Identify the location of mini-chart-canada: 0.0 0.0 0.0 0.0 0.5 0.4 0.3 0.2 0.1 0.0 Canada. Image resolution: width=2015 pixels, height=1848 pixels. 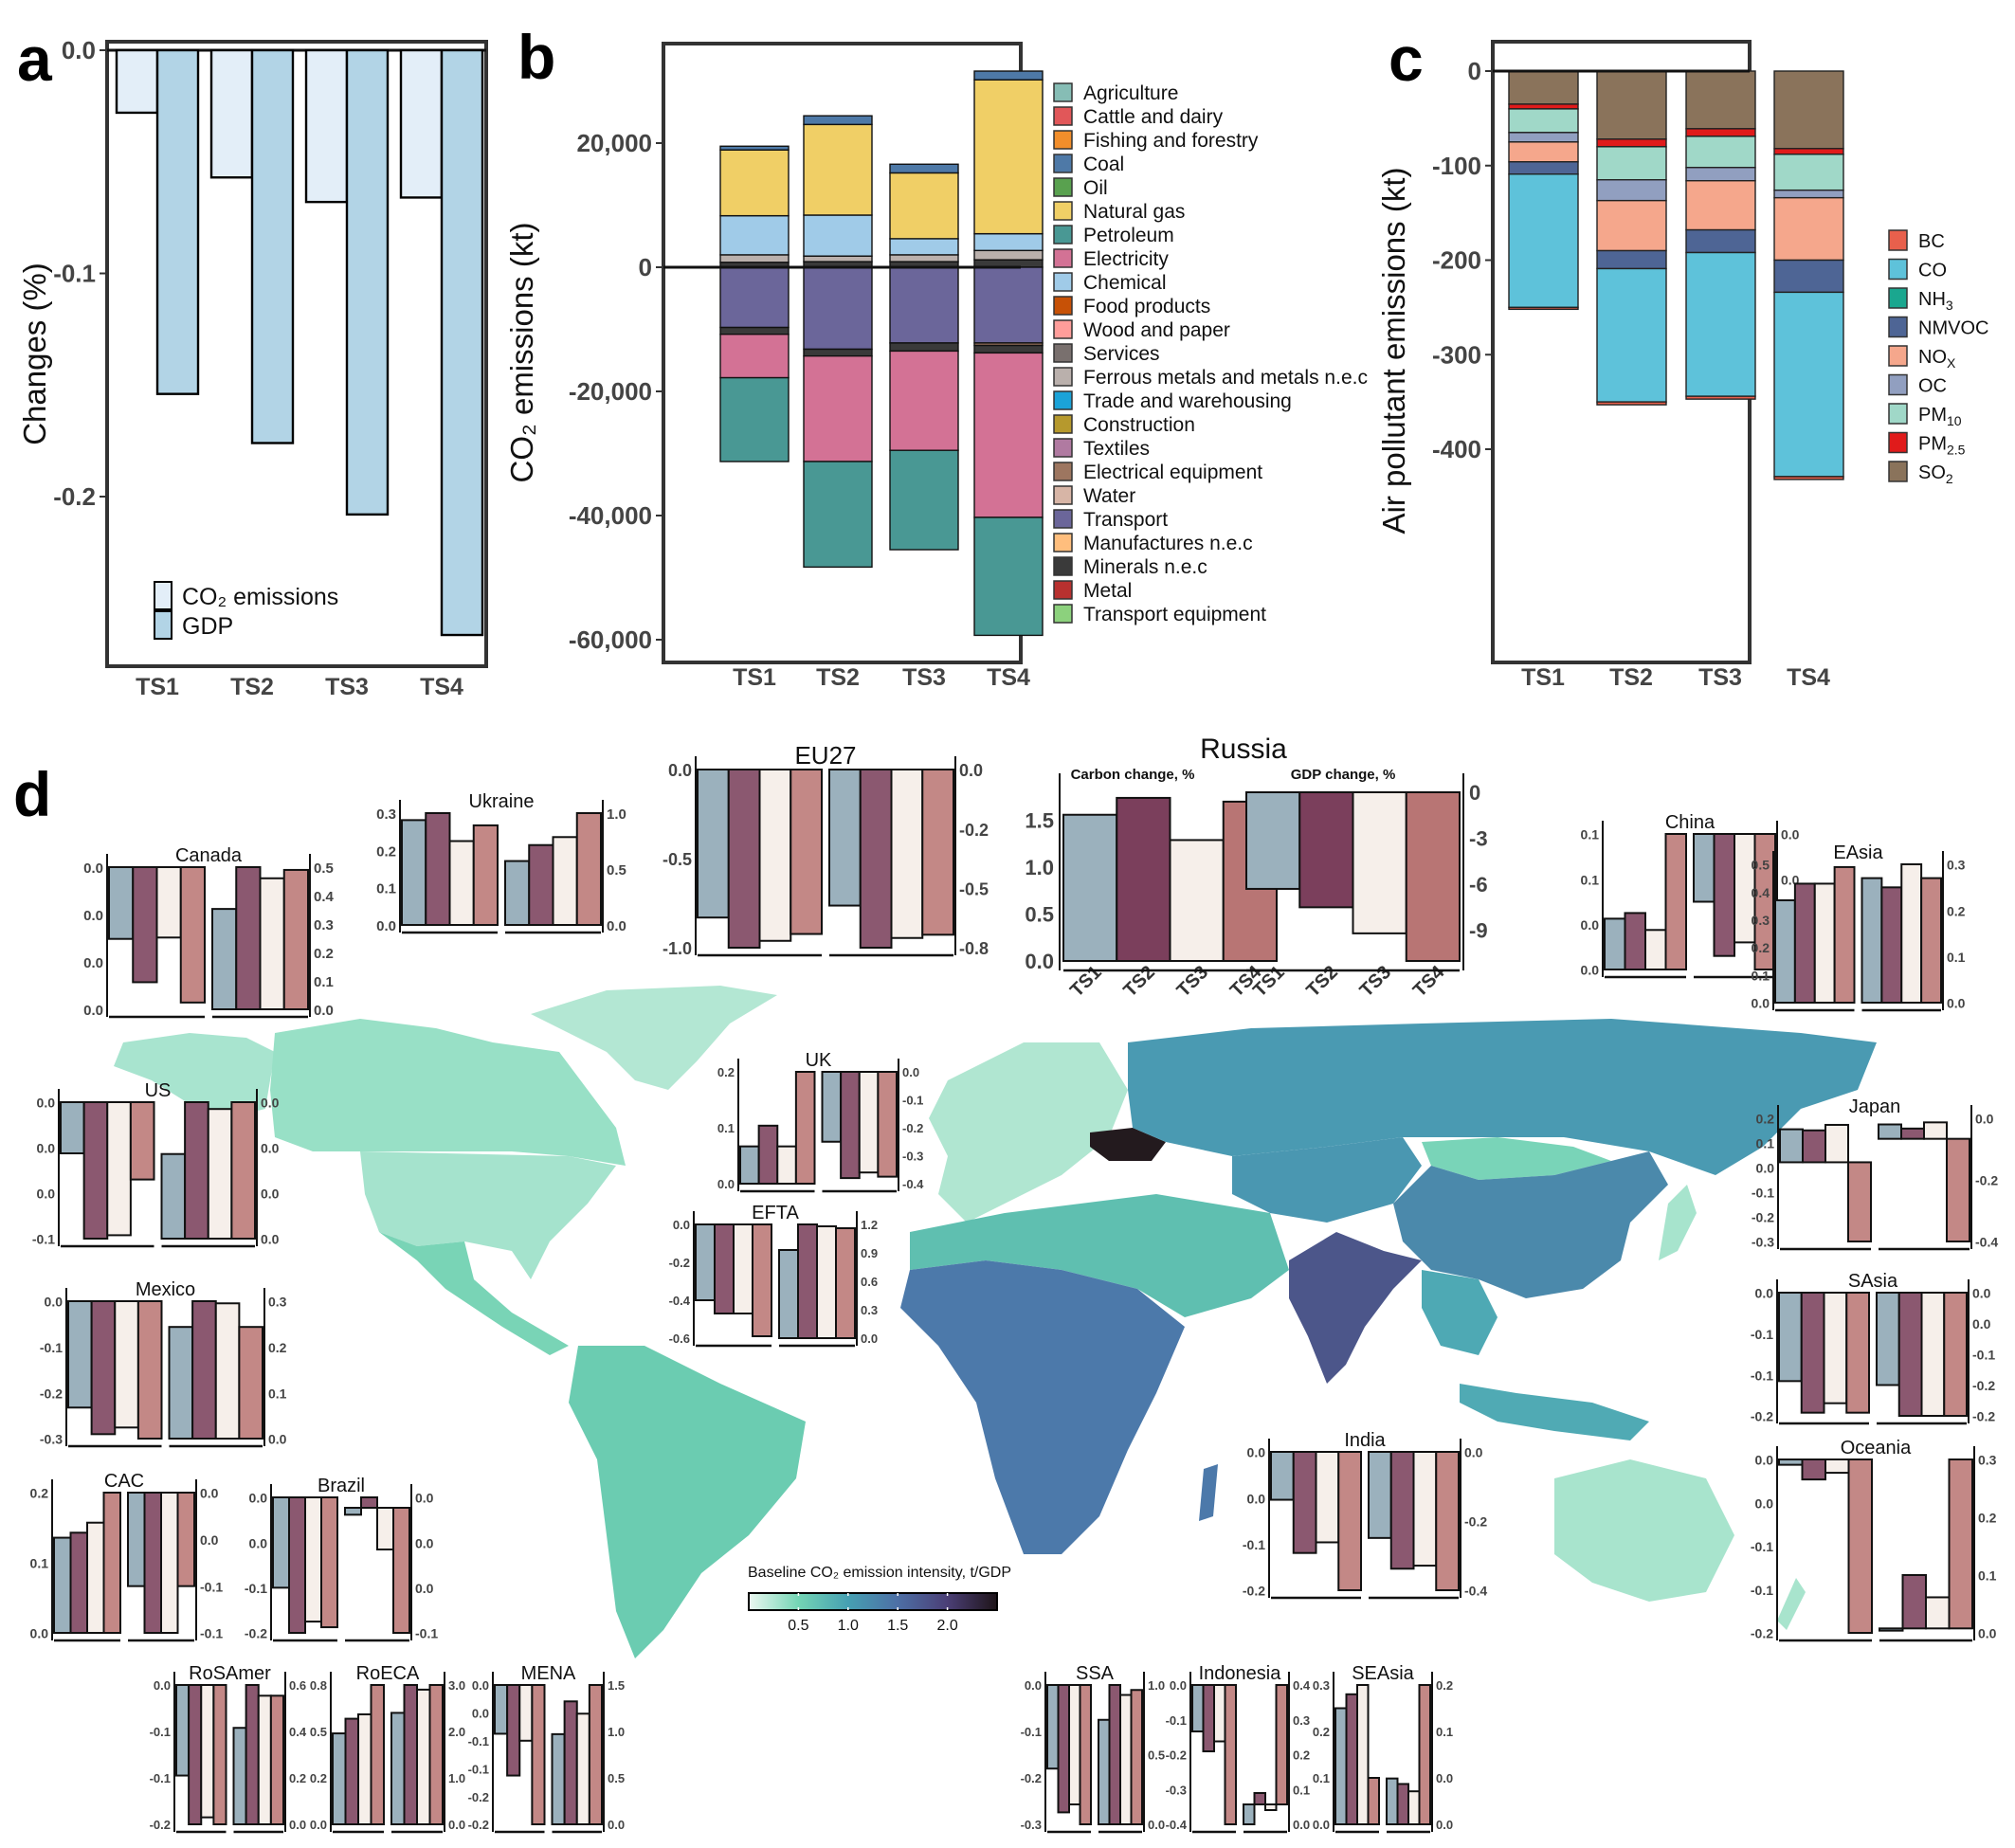
(208, 932).